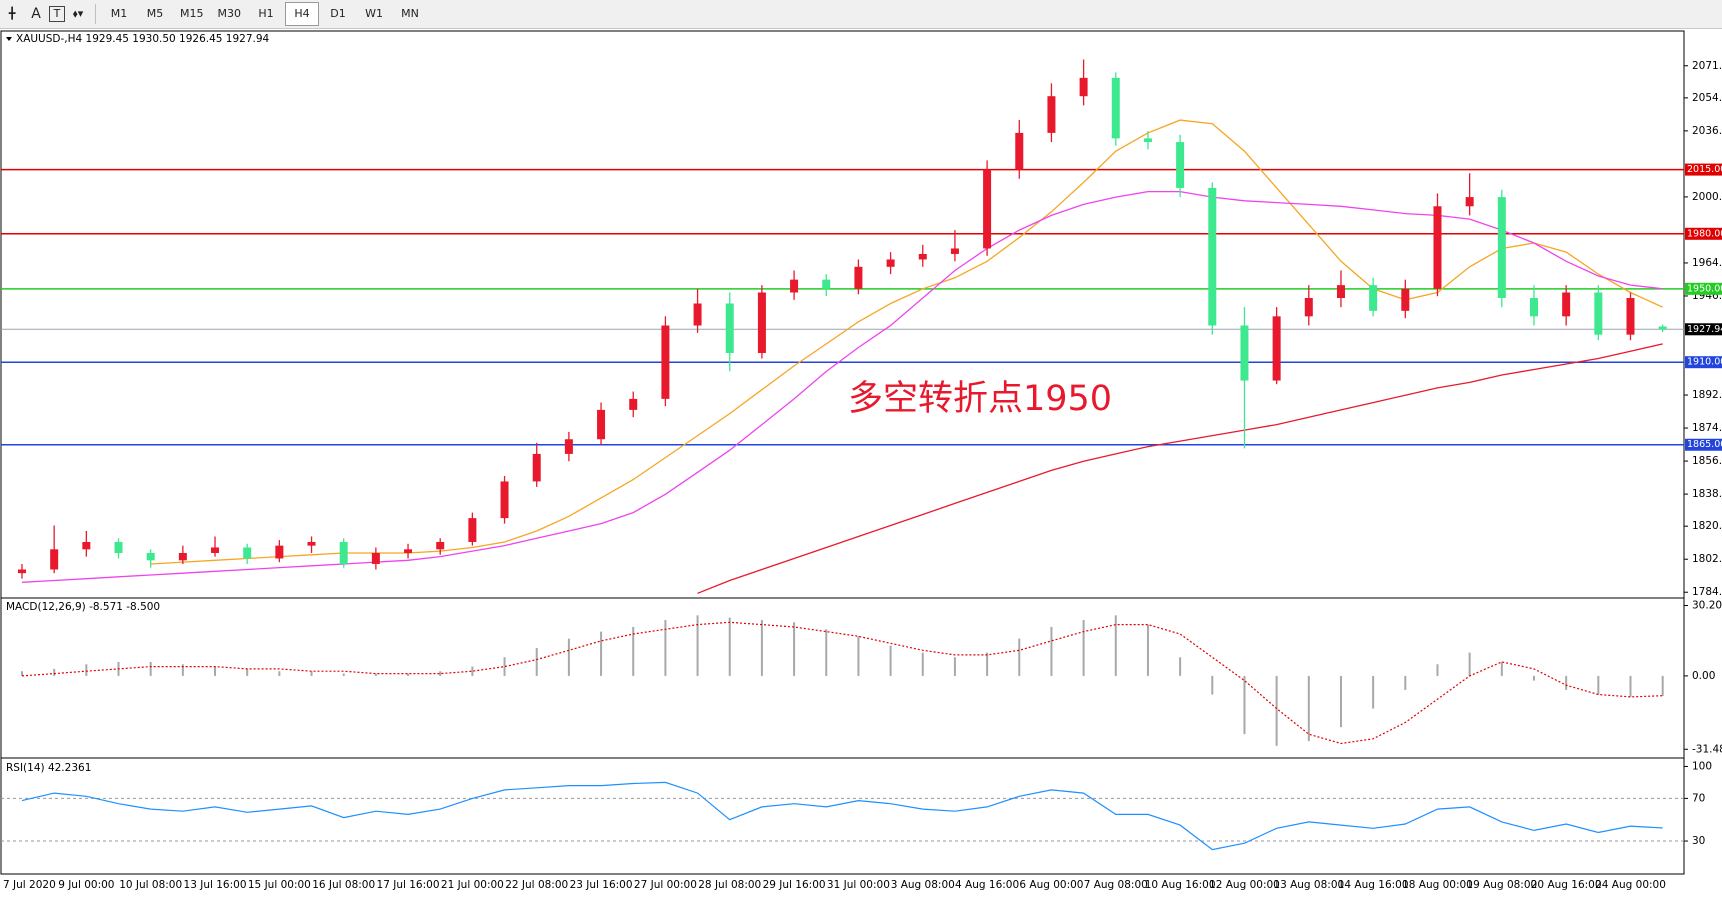  I want to click on y-tick-label: 100, so click(1702, 766).